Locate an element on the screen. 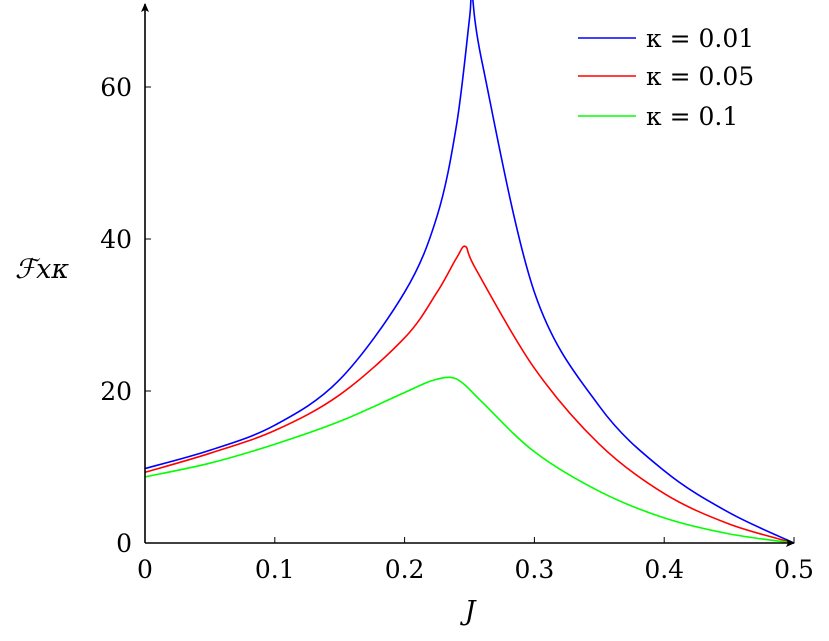 This screenshot has width=829, height=641. y-axis-label: ℱxκ is located at coordinates (42, 269).